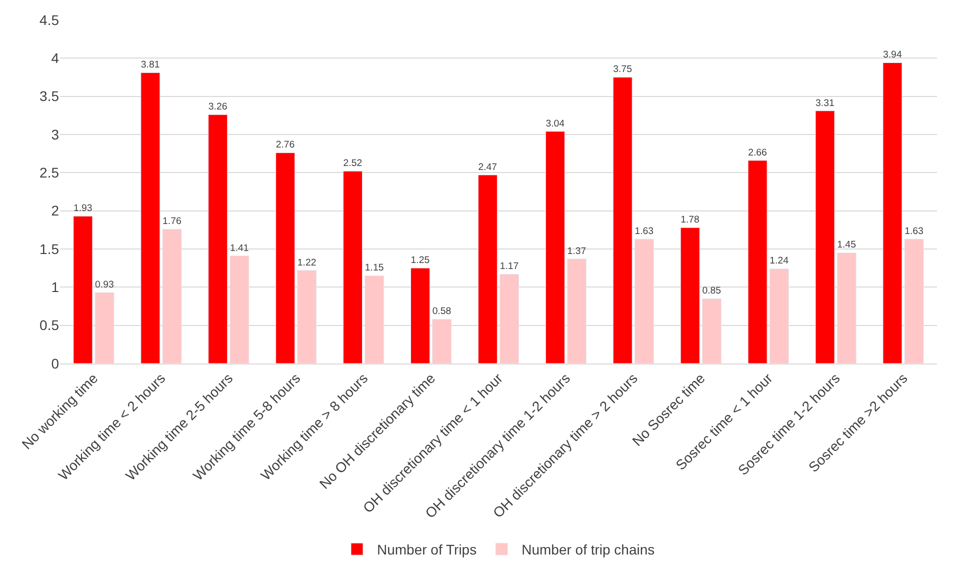 The image size is (957, 577). I want to click on y-tick-label: 2.5, so click(50, 172).